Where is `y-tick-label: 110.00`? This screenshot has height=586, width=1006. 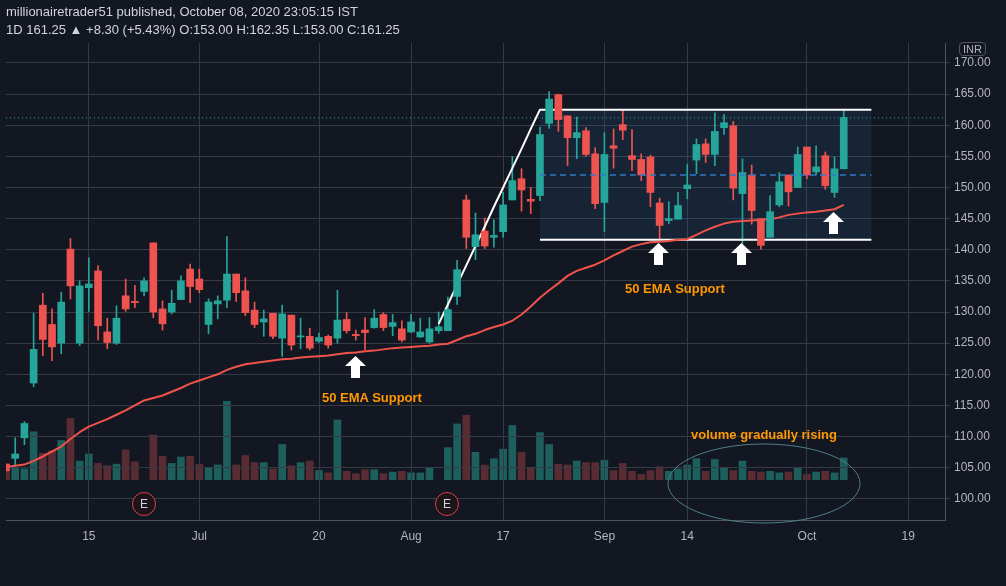 y-tick-label: 110.00 is located at coordinates (972, 435).